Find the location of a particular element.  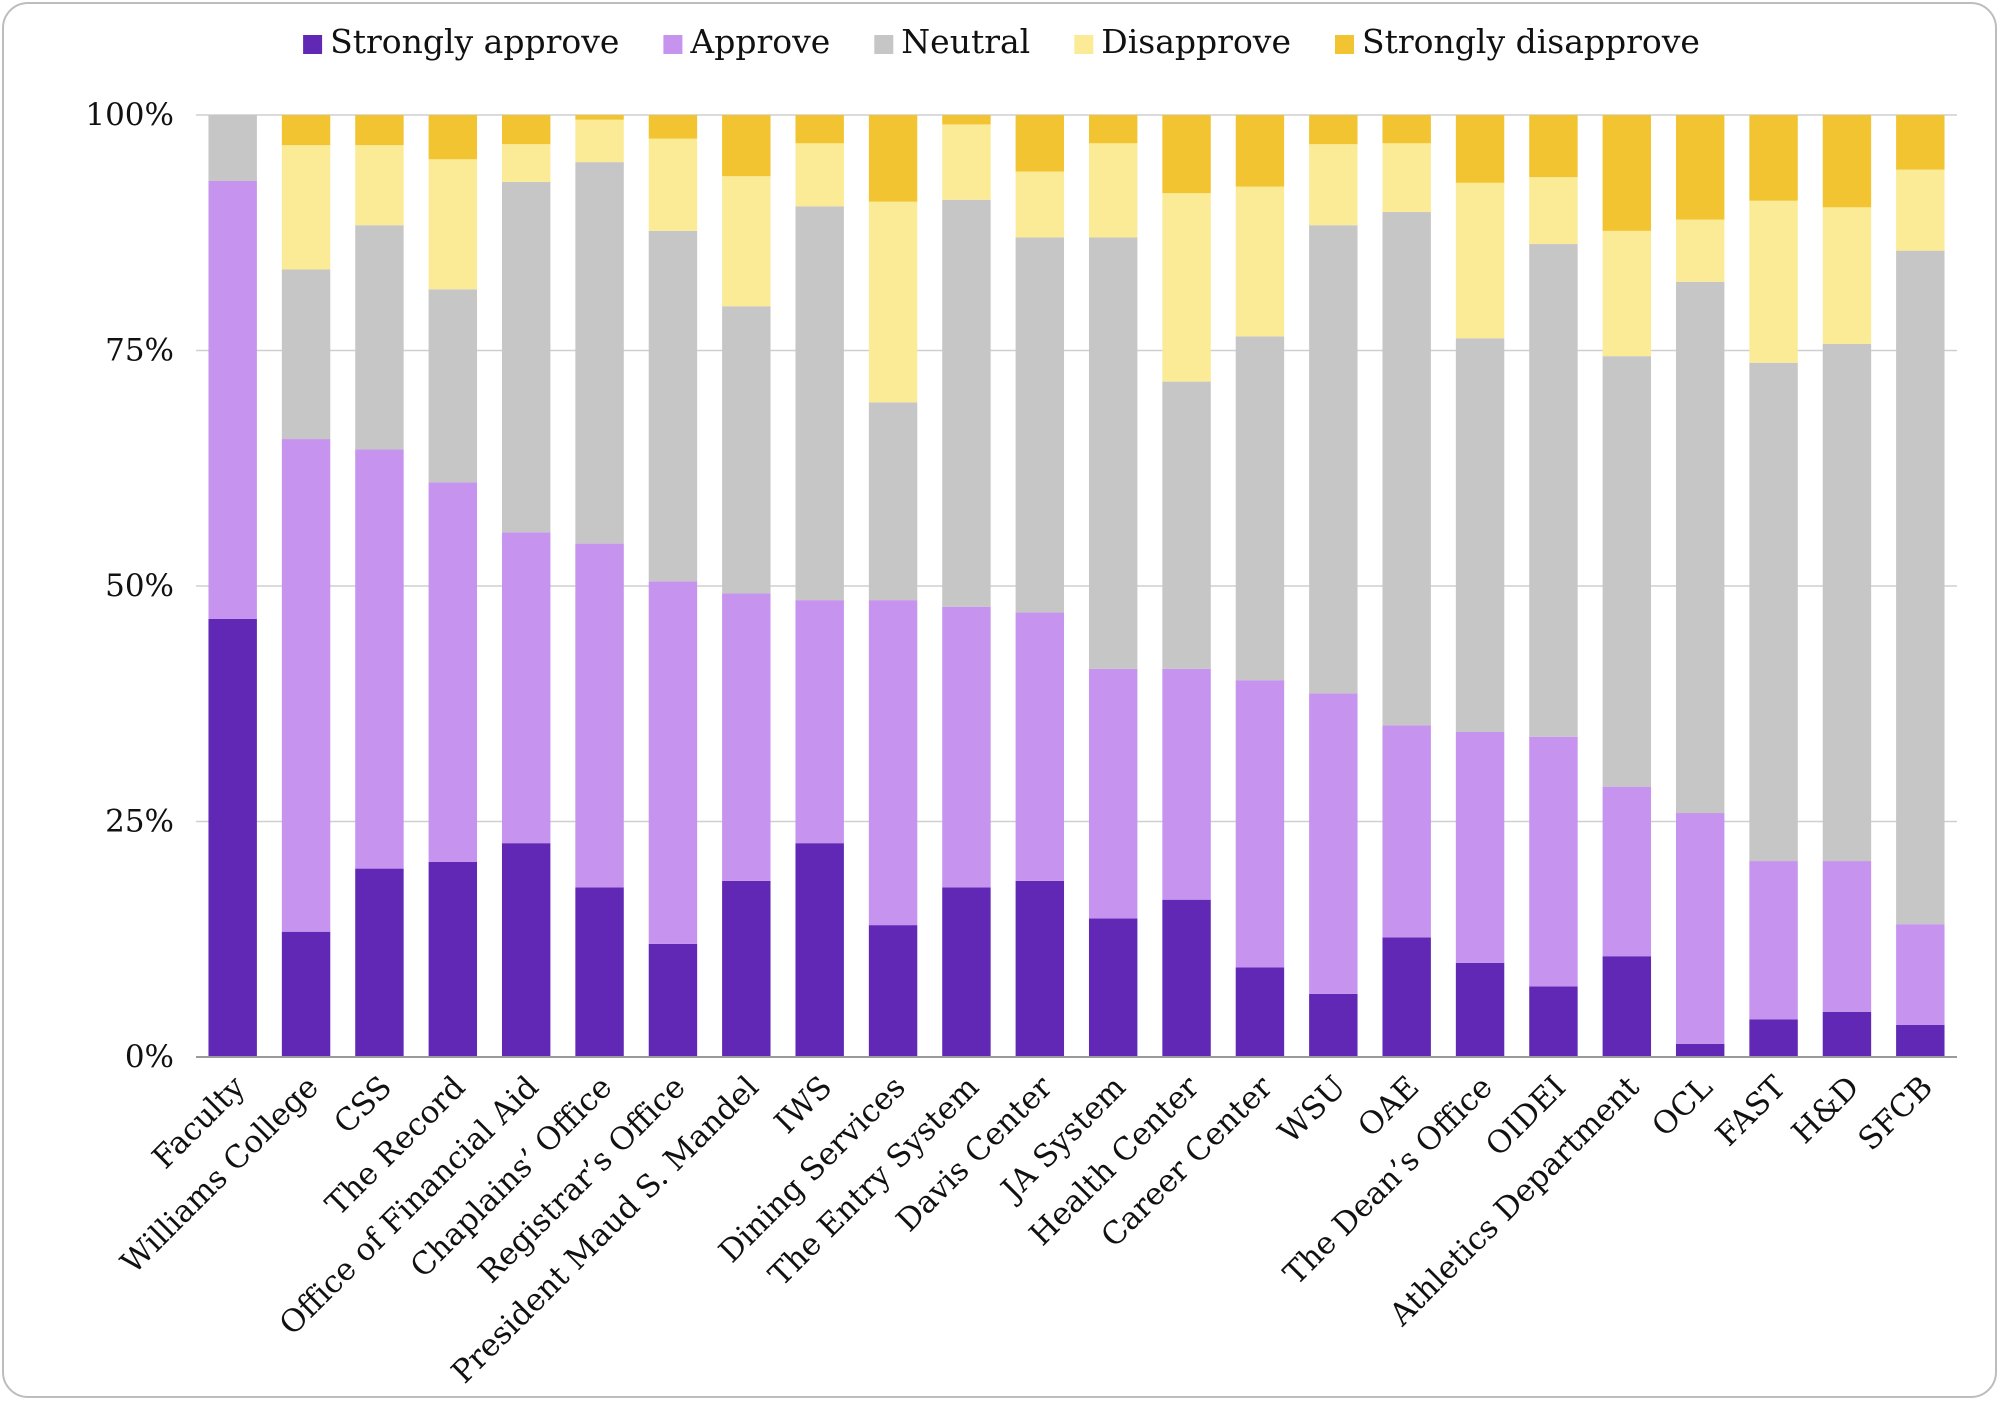

legend-label: Neutral is located at coordinates (965, 41).